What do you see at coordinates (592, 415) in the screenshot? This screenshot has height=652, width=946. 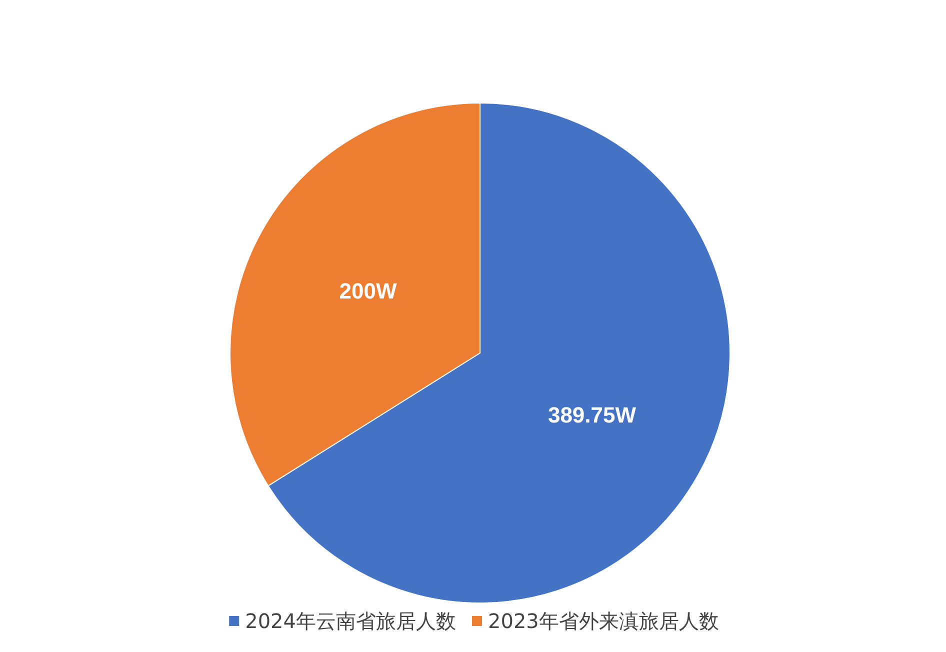 I see `data-label: 389.75W` at bounding box center [592, 415].